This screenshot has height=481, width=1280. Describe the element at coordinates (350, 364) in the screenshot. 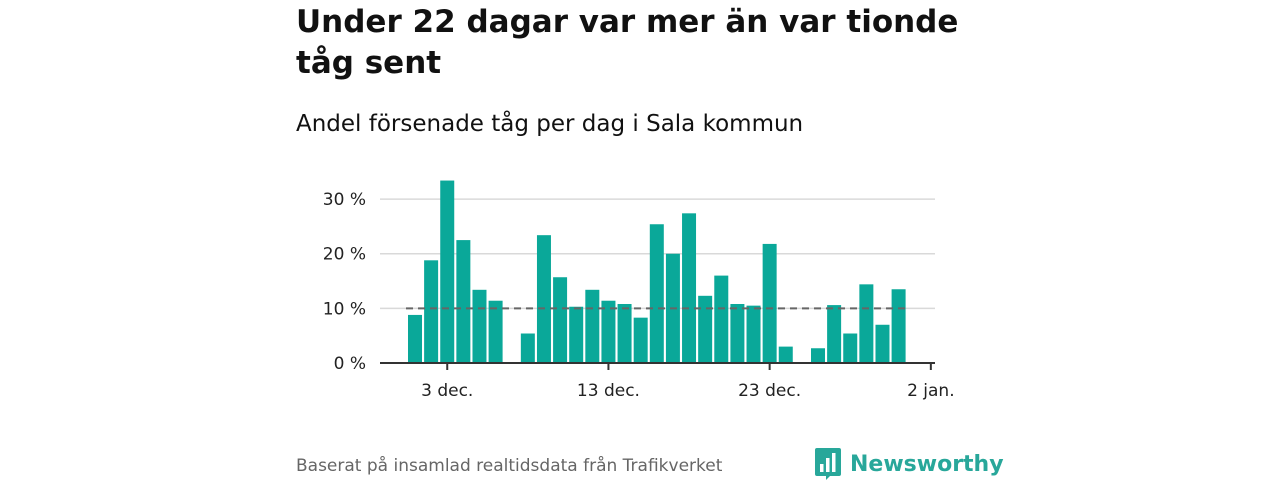

I see `y-tick-label: 0 %` at that location.